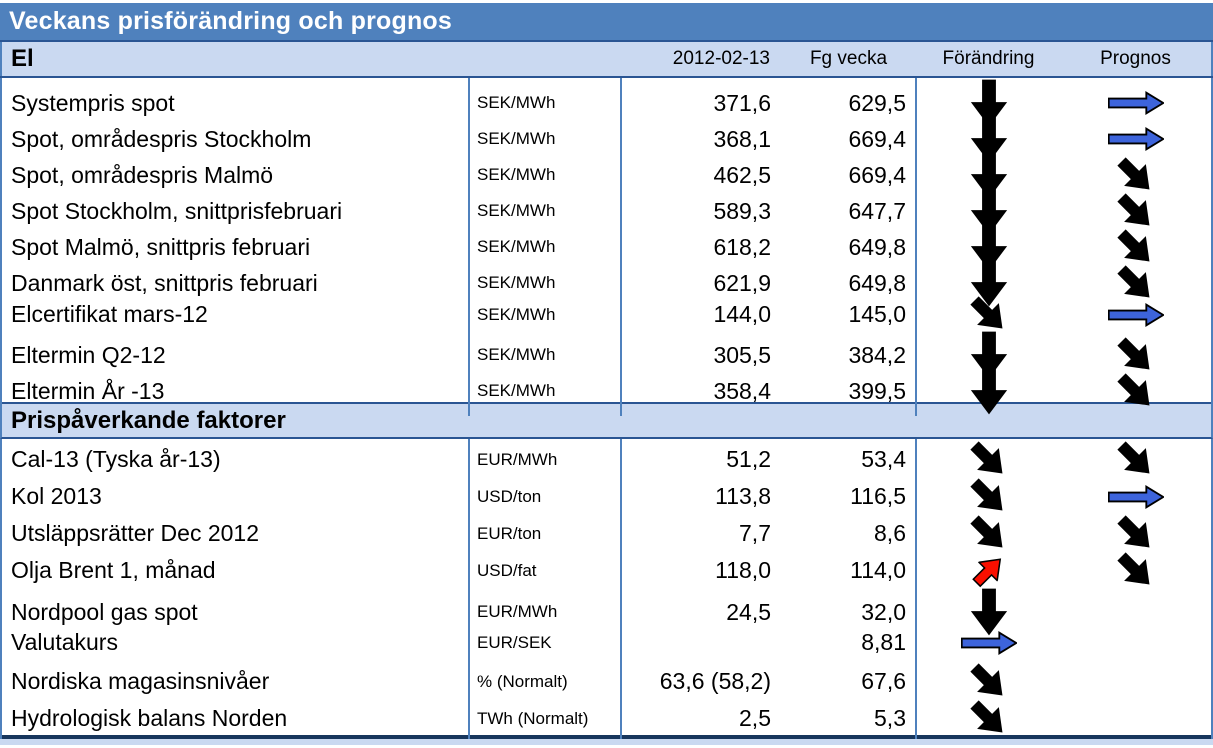 This screenshot has height=748, width=1213. What do you see at coordinates (235, 496) in the screenshot?
I see `row-label: Kol 2013` at bounding box center [235, 496].